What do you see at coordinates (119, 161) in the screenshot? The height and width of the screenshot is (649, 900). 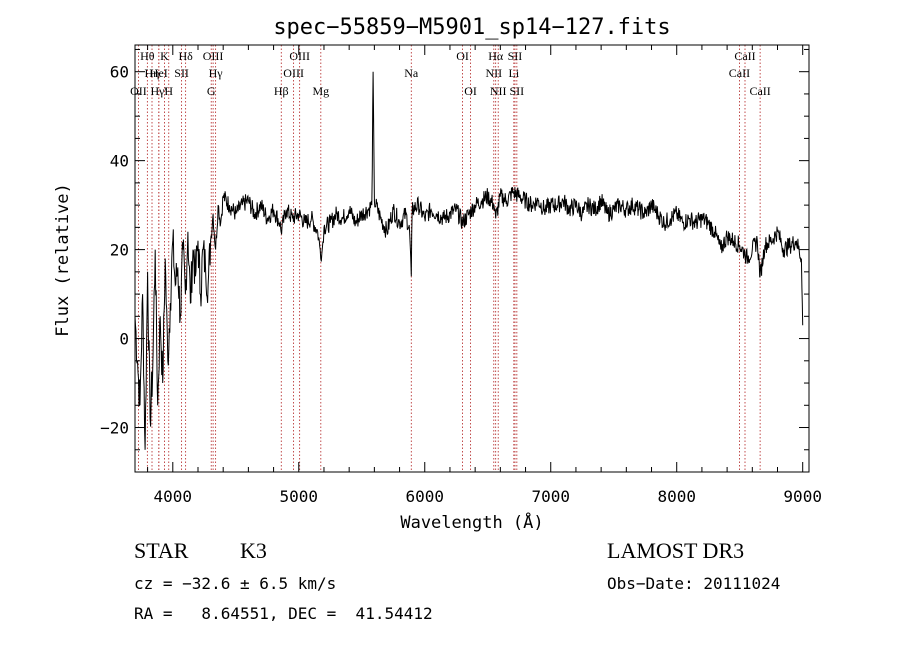 I see `y-tick-label: 40` at bounding box center [119, 161].